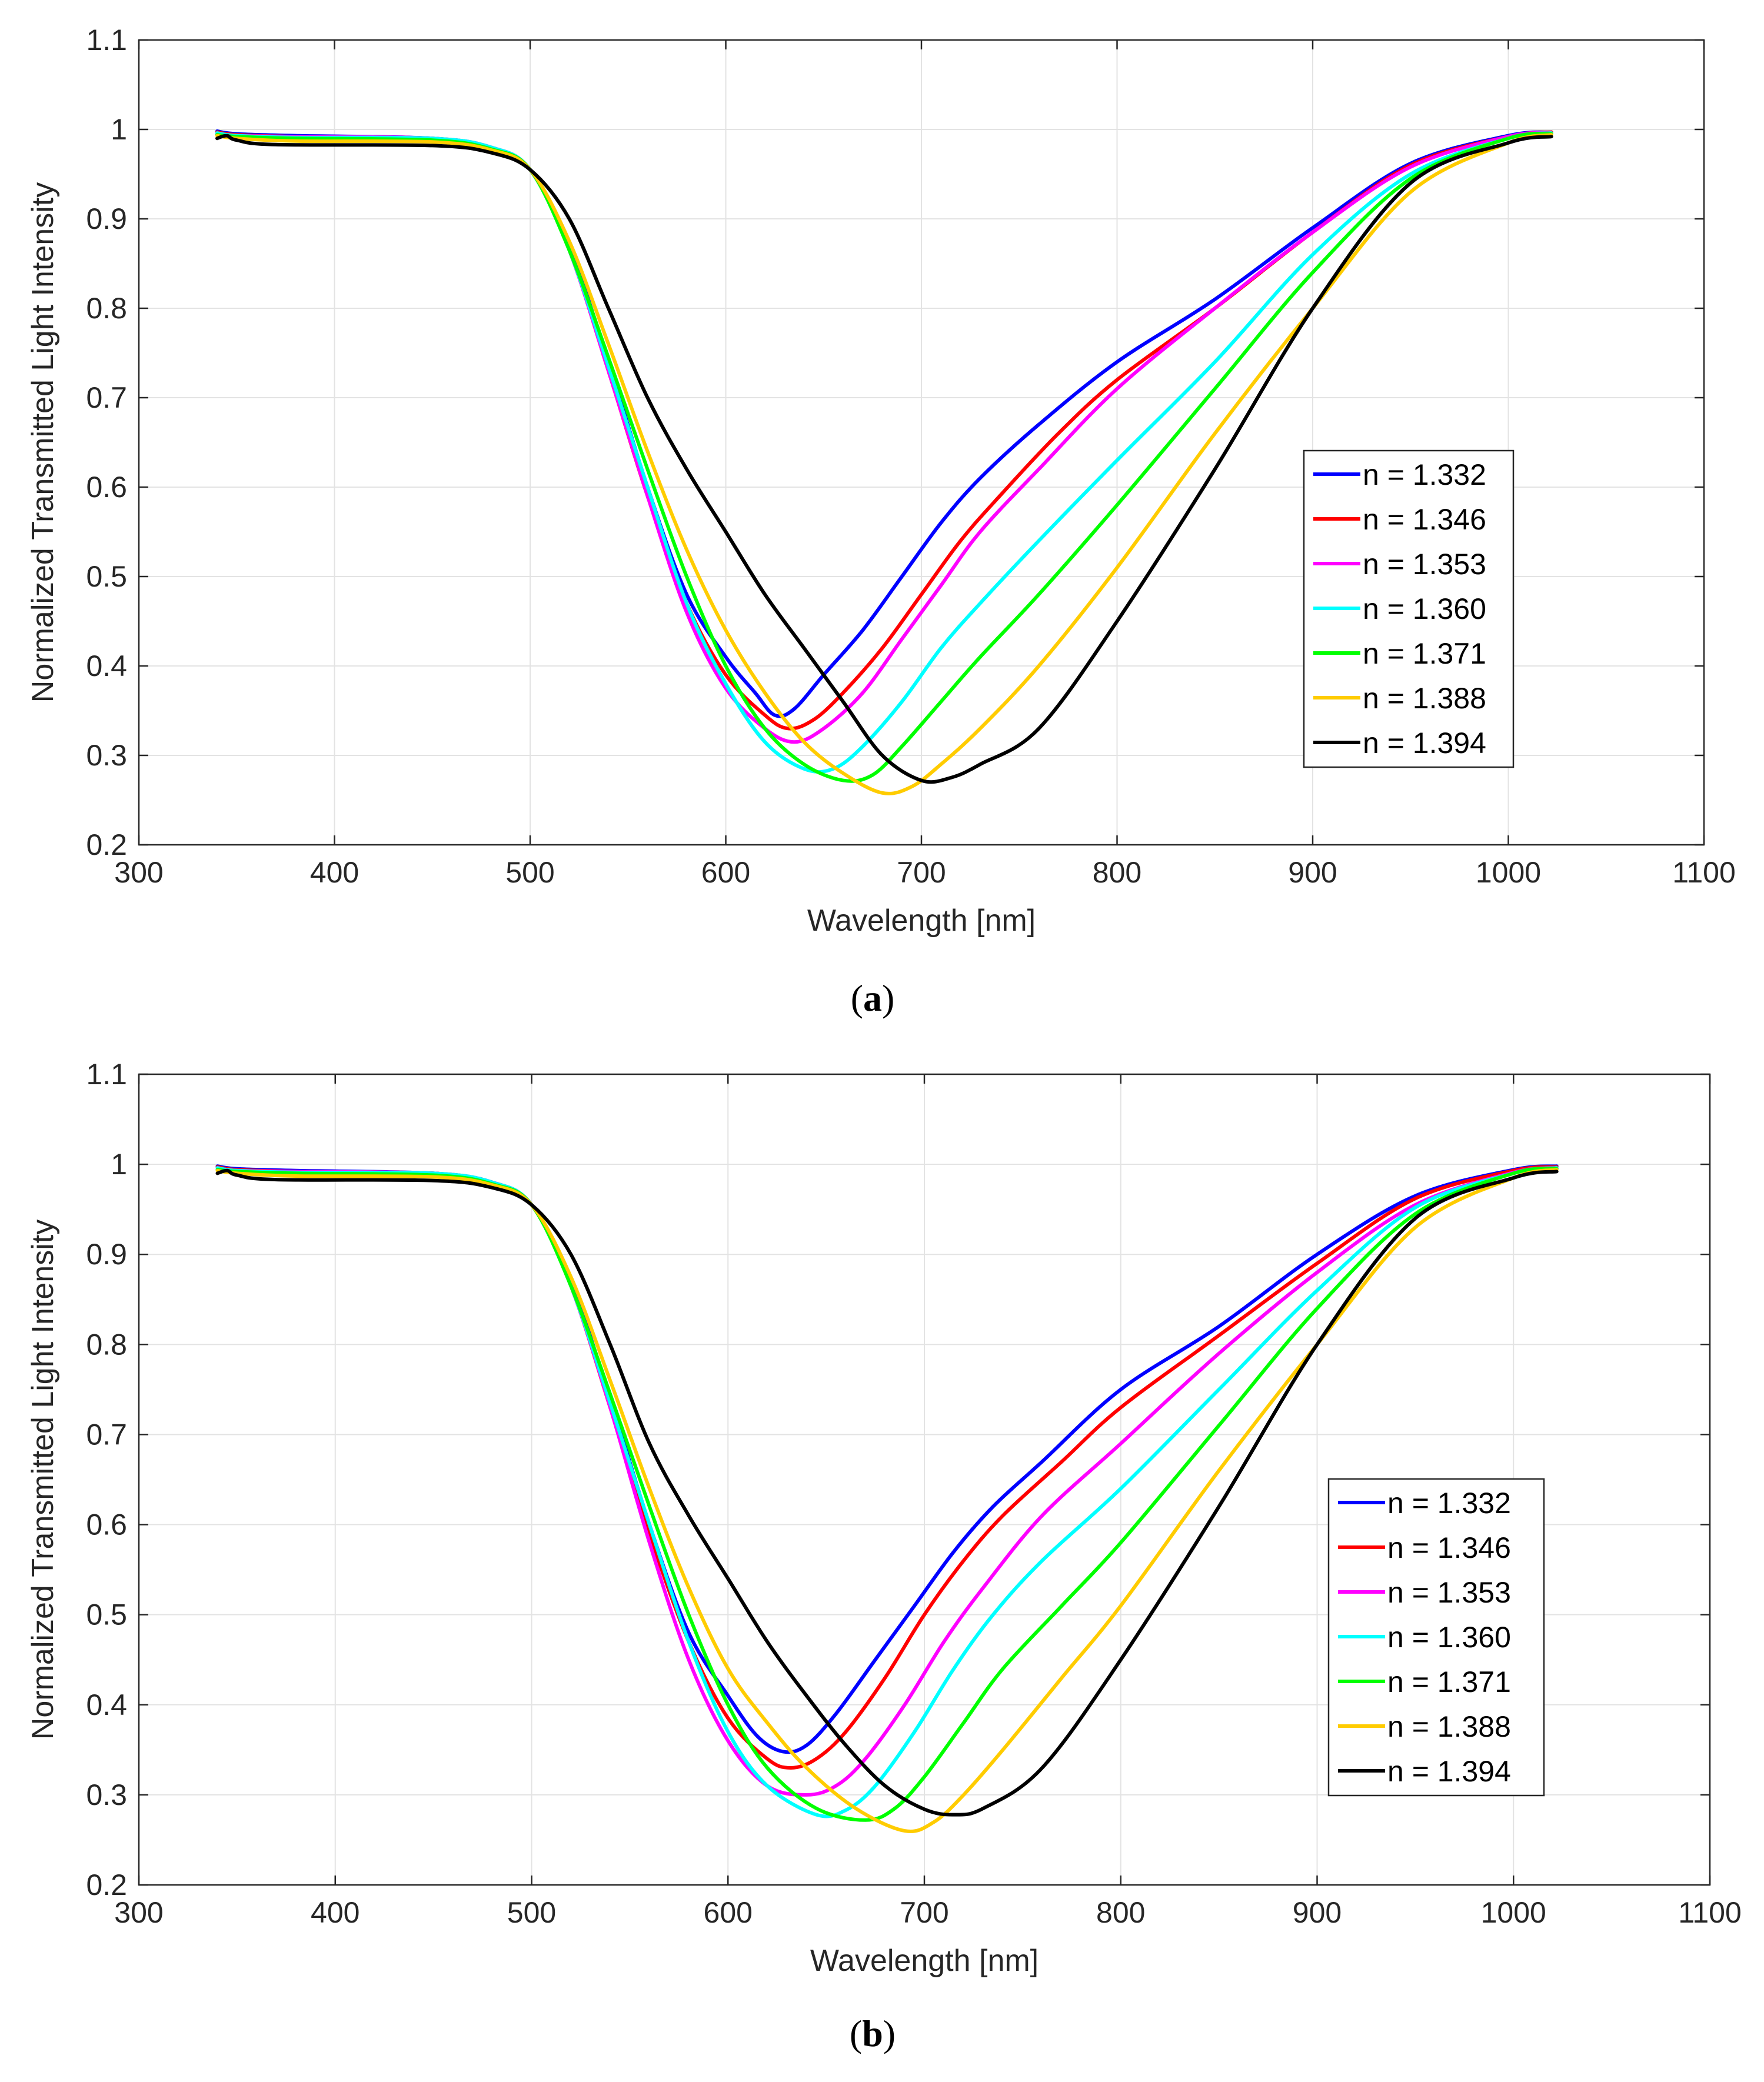 This screenshot has width=1764, height=2082. What do you see at coordinates (138, 1912) in the screenshot?
I see `x-tick-label-b-0: 300` at bounding box center [138, 1912].